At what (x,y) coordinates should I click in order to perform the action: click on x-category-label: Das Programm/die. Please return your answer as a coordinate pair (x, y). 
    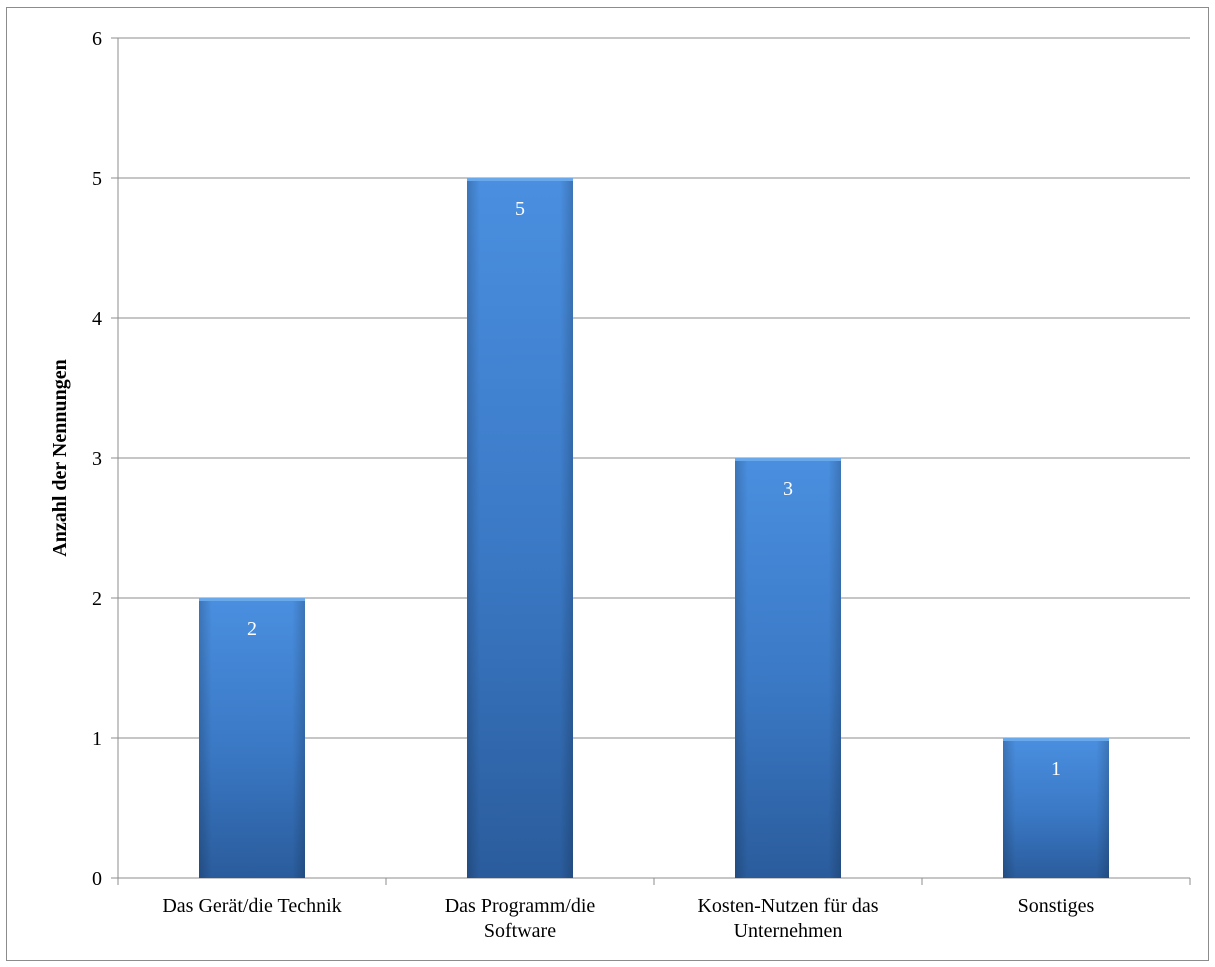
    Looking at the image, I should click on (520, 906).